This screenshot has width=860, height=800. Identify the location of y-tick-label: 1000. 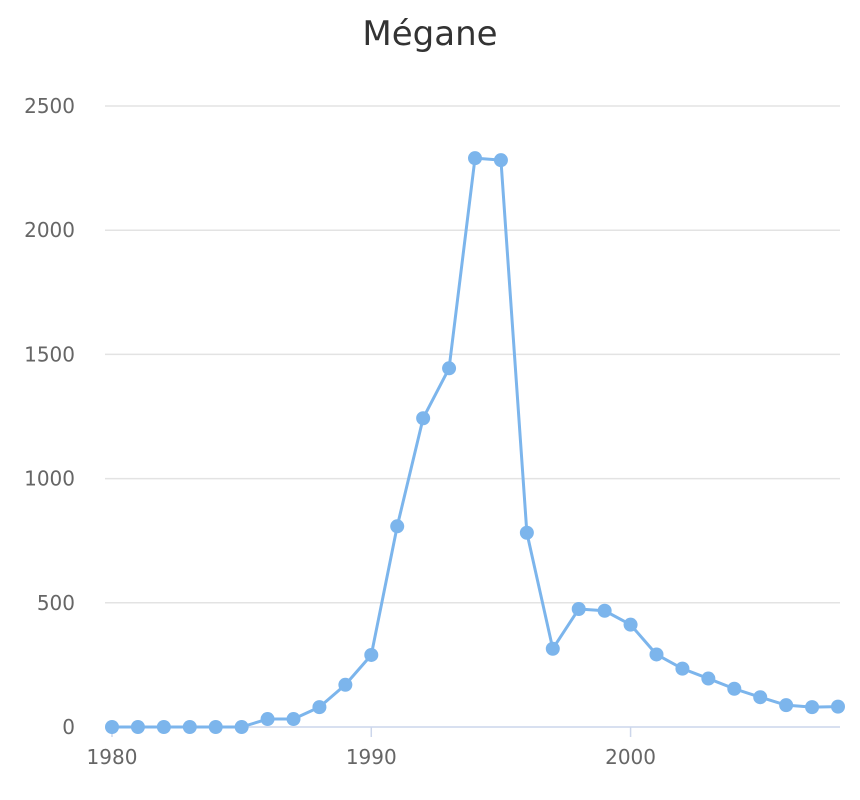
(49, 479).